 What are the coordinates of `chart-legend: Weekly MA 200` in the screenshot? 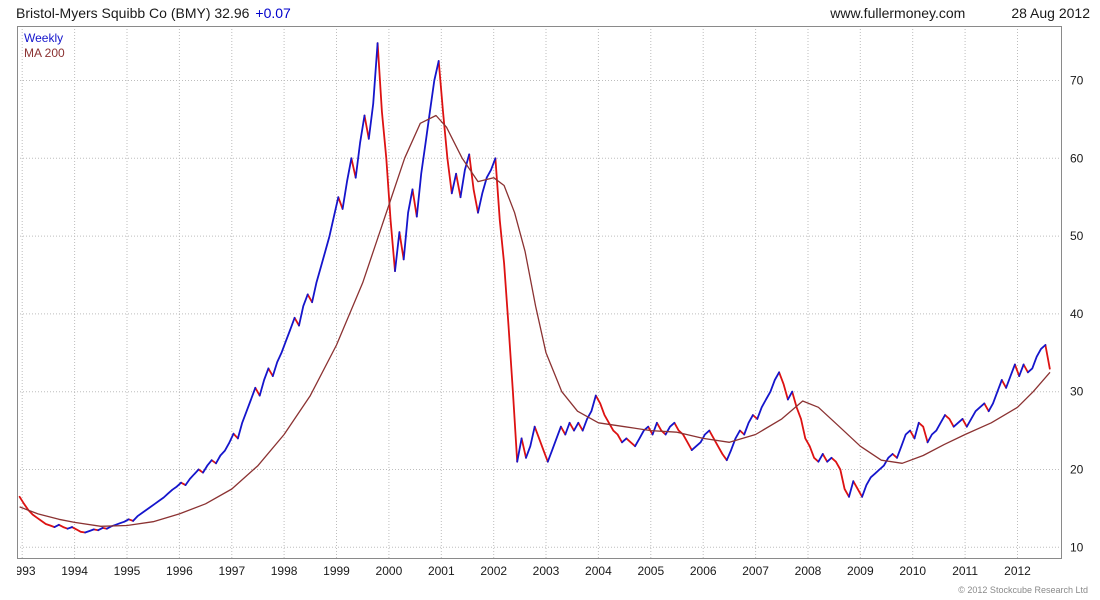 It's located at (44, 46).